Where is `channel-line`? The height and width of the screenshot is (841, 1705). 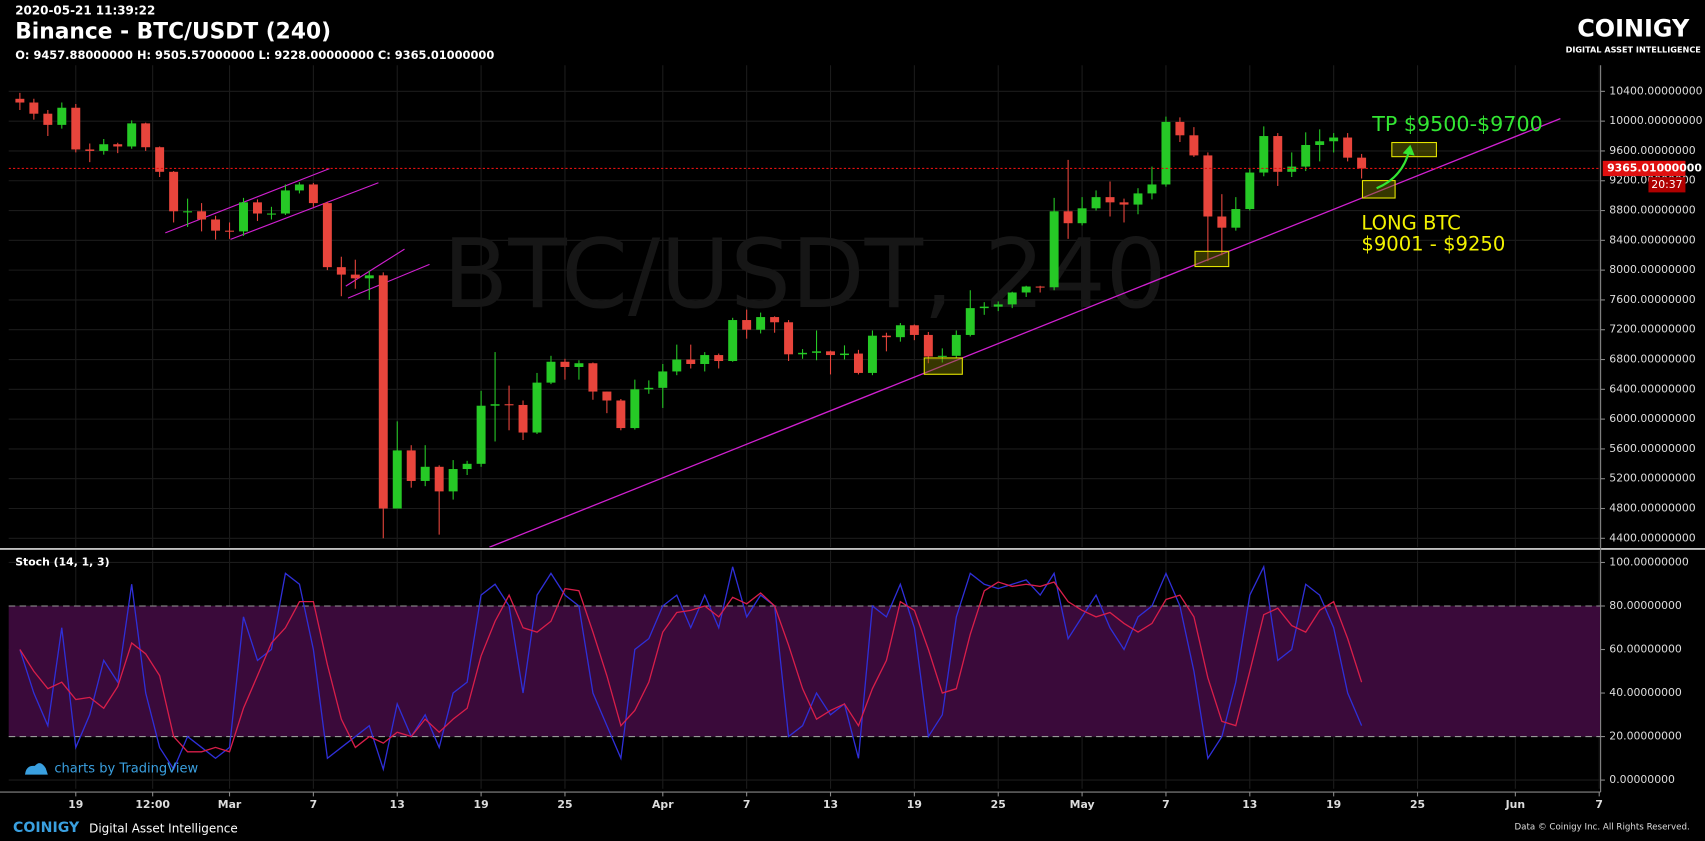 channel-line is located at coordinates (247, 201).